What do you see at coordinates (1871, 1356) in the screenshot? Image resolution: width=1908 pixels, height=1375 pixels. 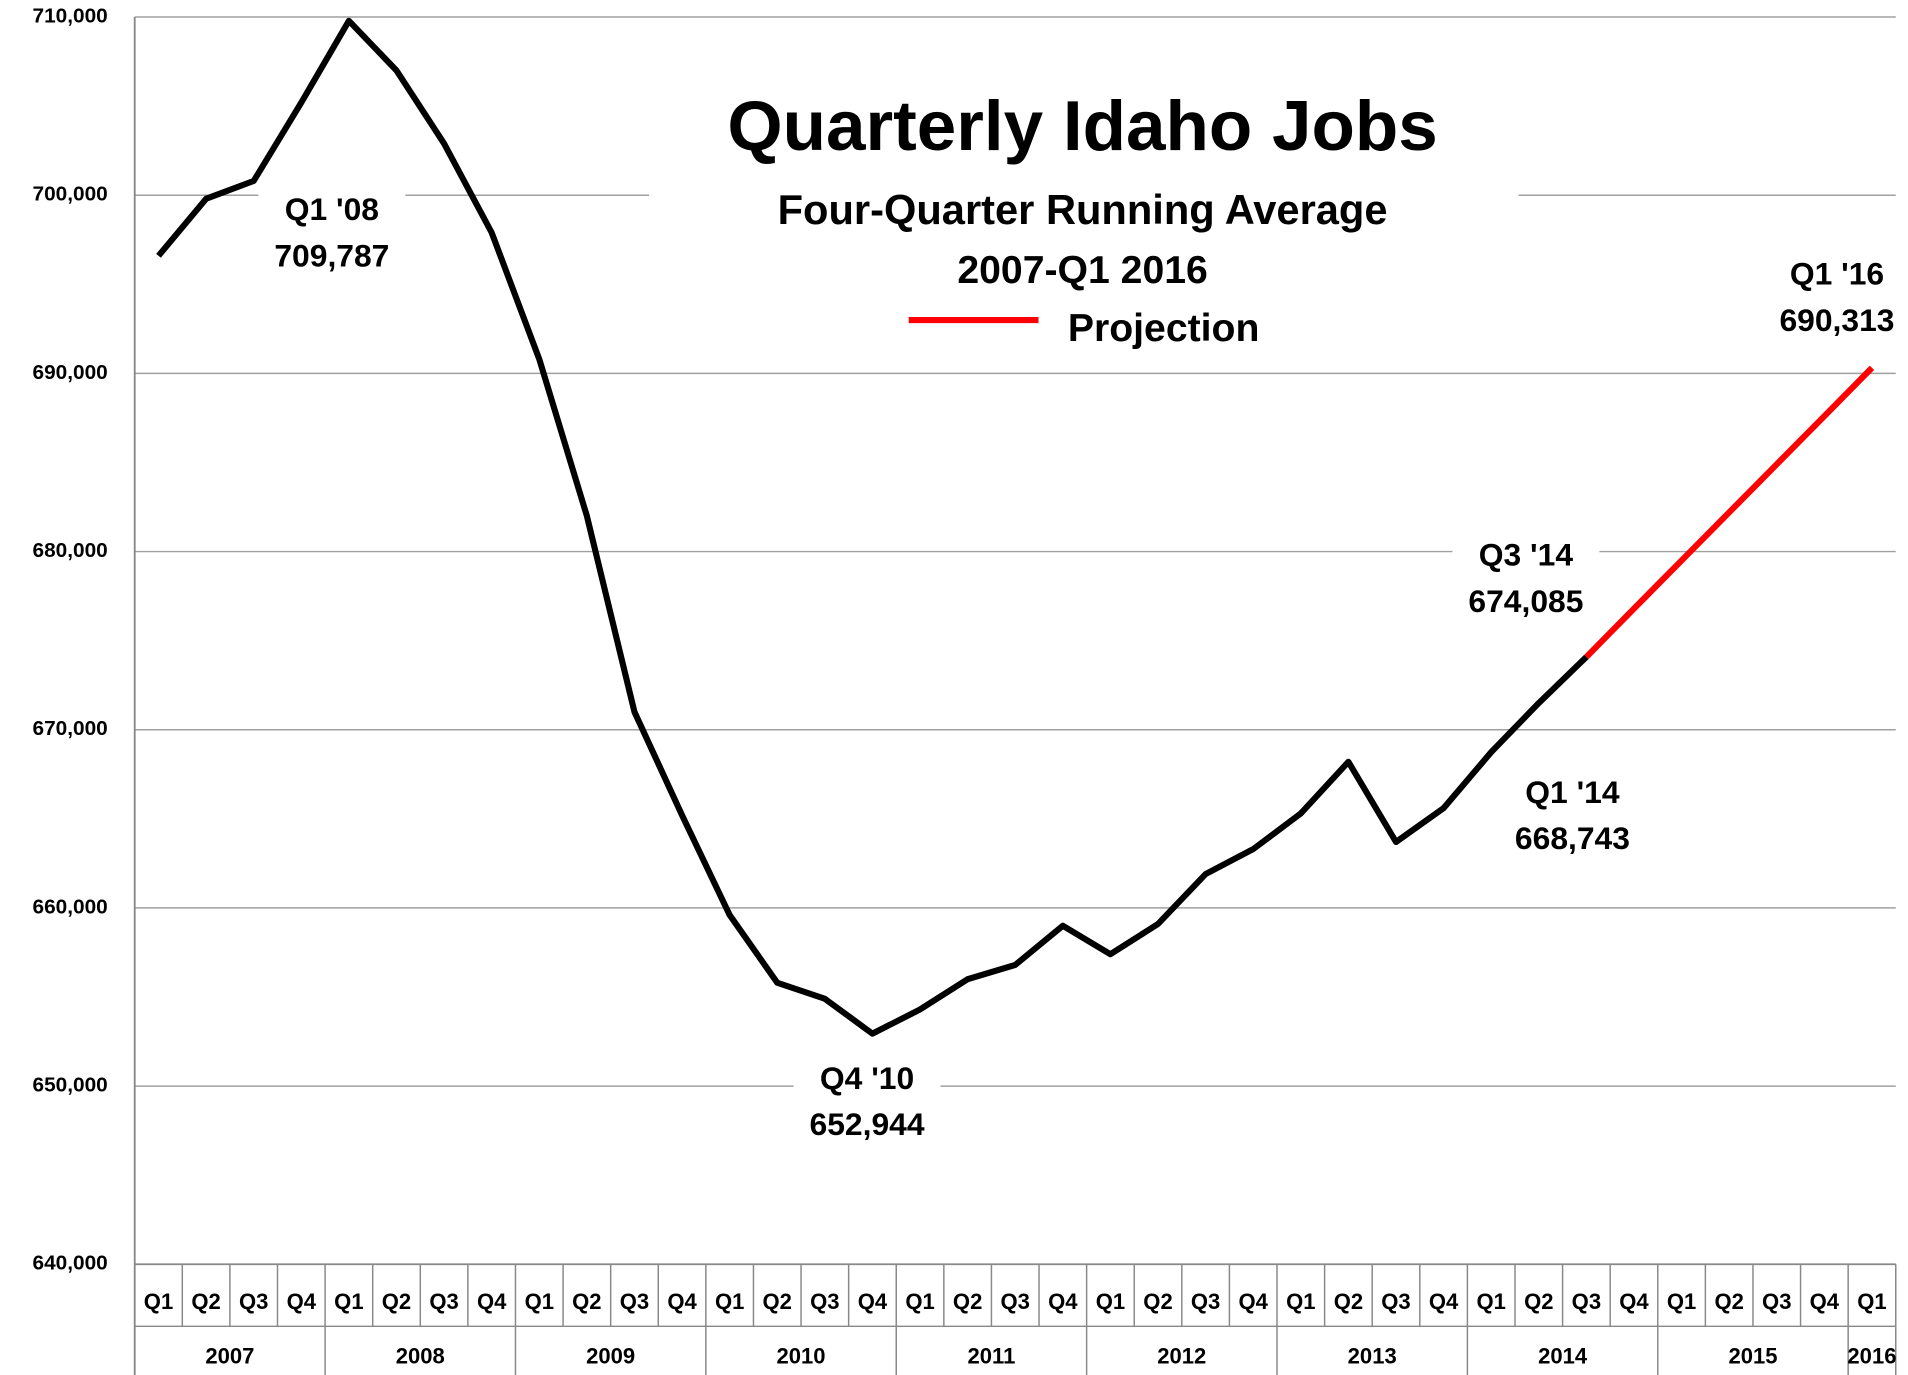 I see `group-label: 2016` at bounding box center [1871, 1356].